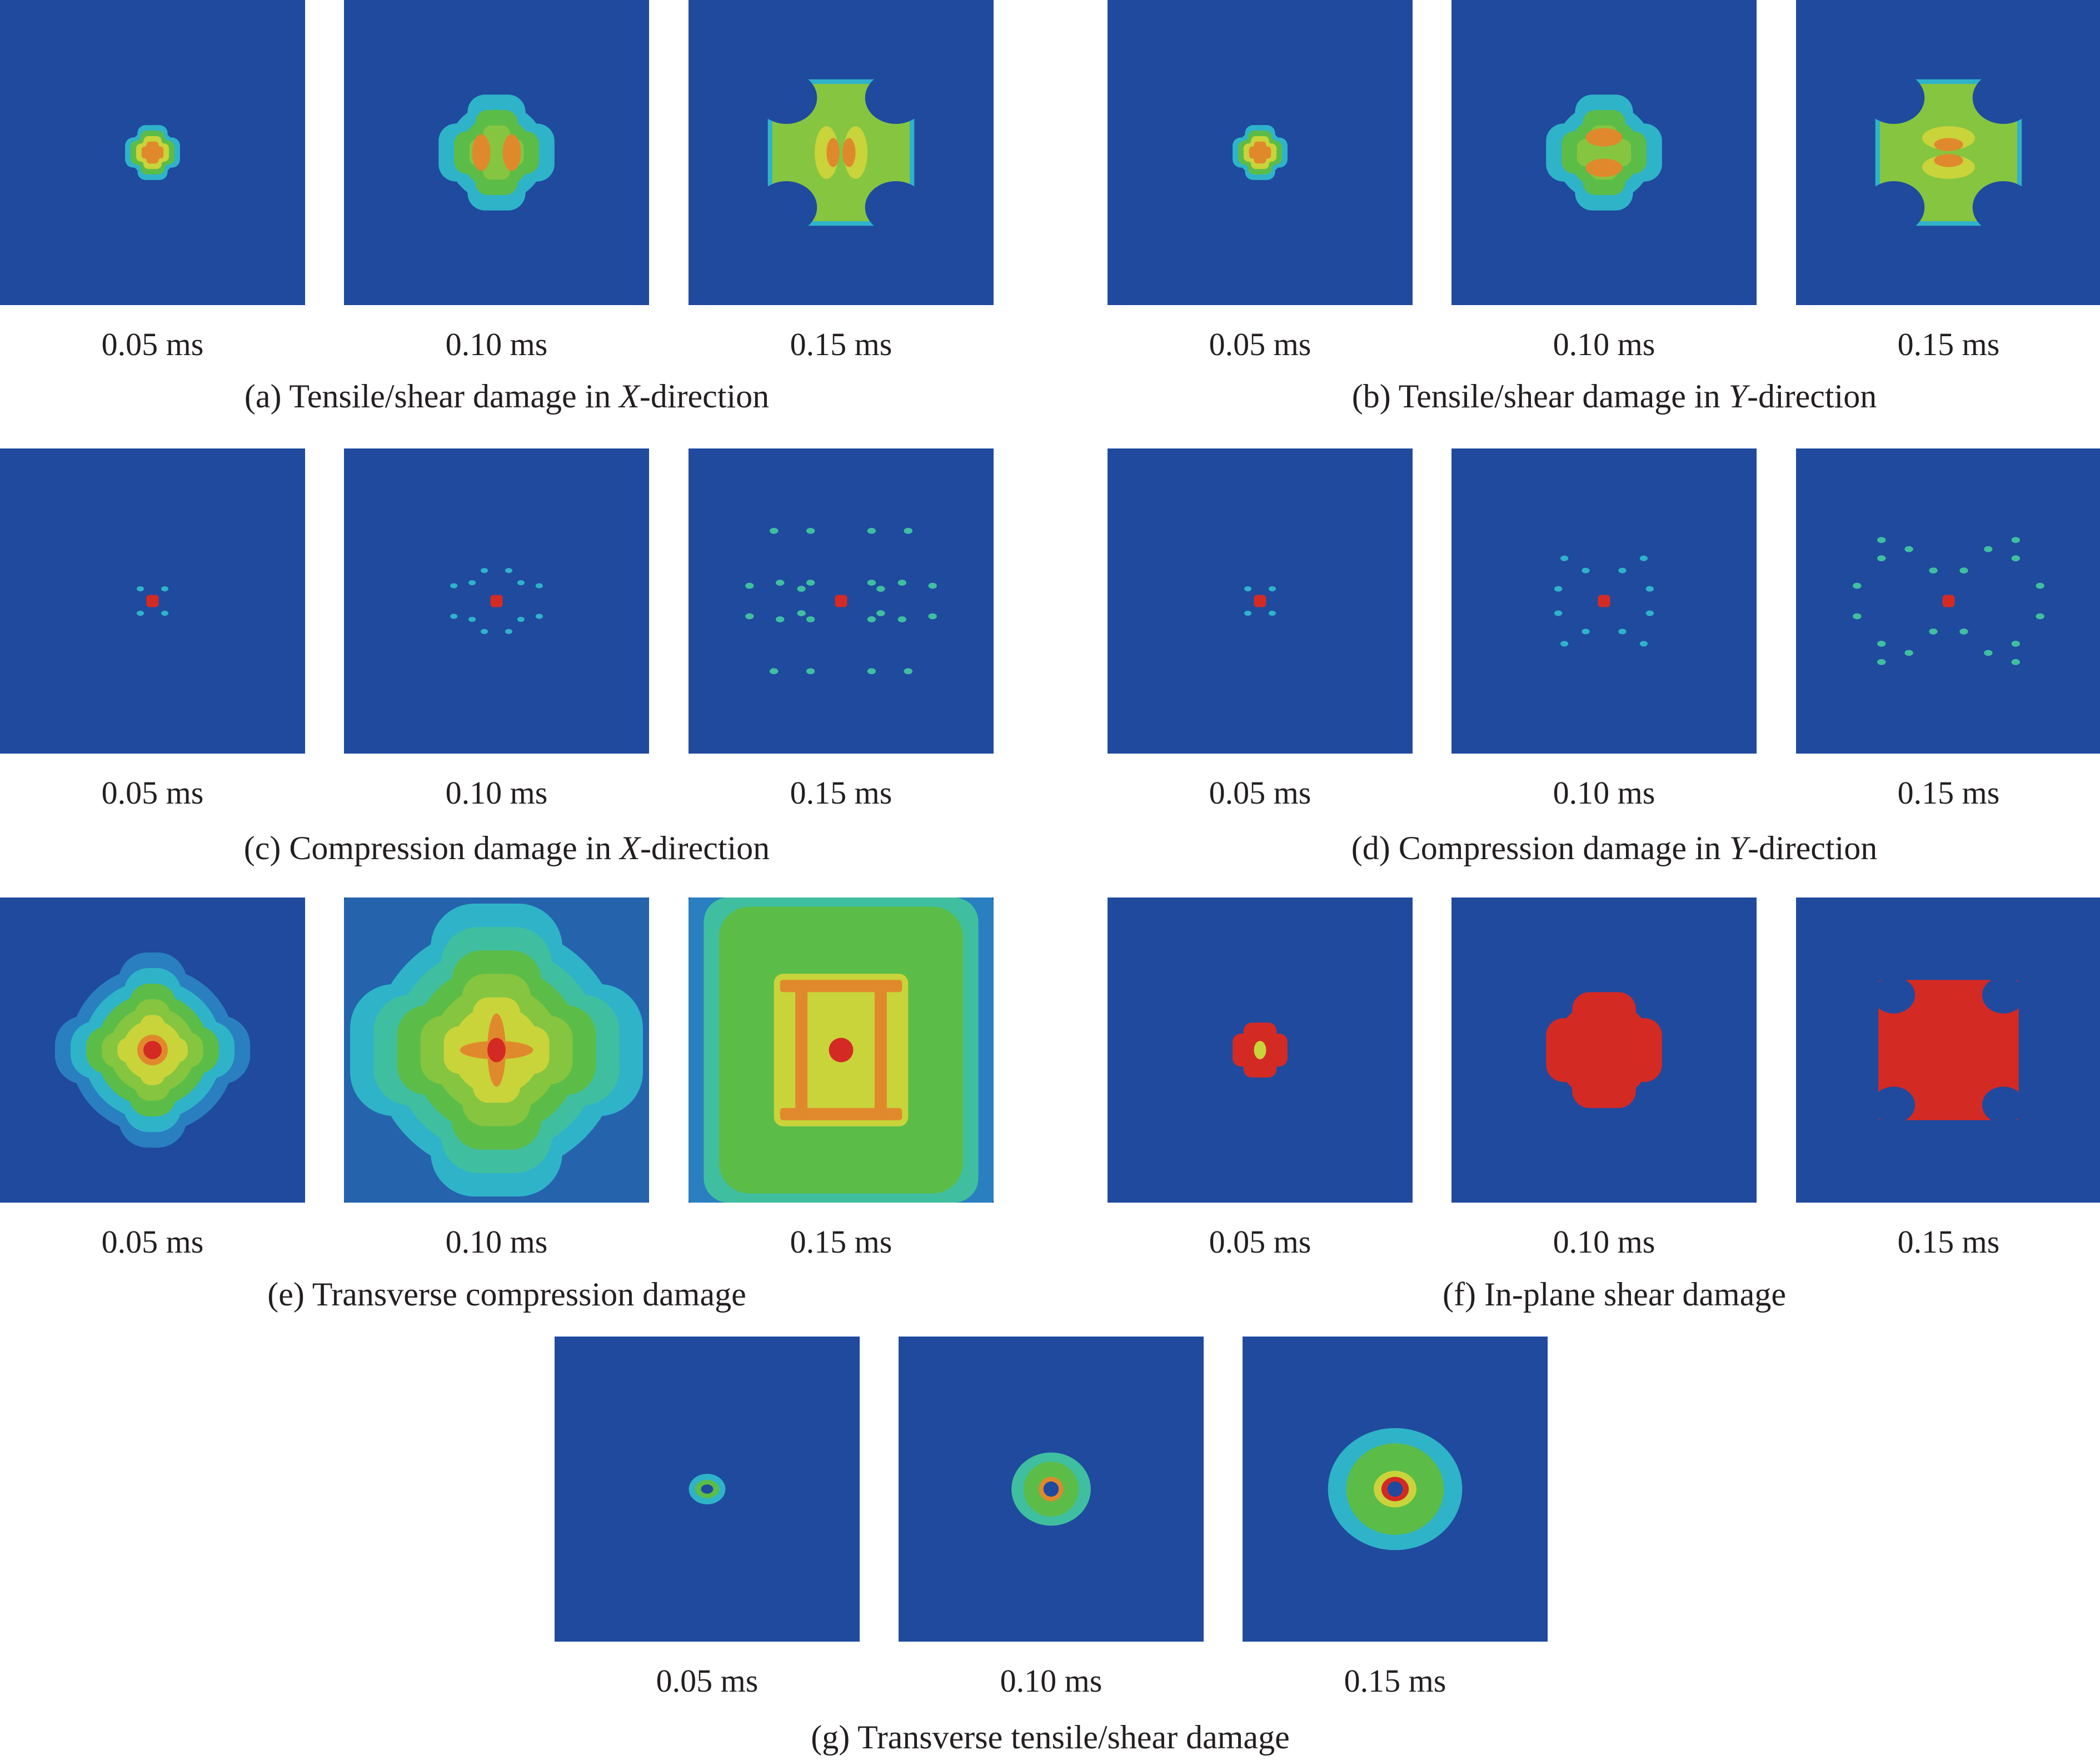 This screenshot has width=2100, height=1760. What do you see at coordinates (431, 848) in the screenshot?
I see `caption-pre: (c) Compression damage in` at bounding box center [431, 848].